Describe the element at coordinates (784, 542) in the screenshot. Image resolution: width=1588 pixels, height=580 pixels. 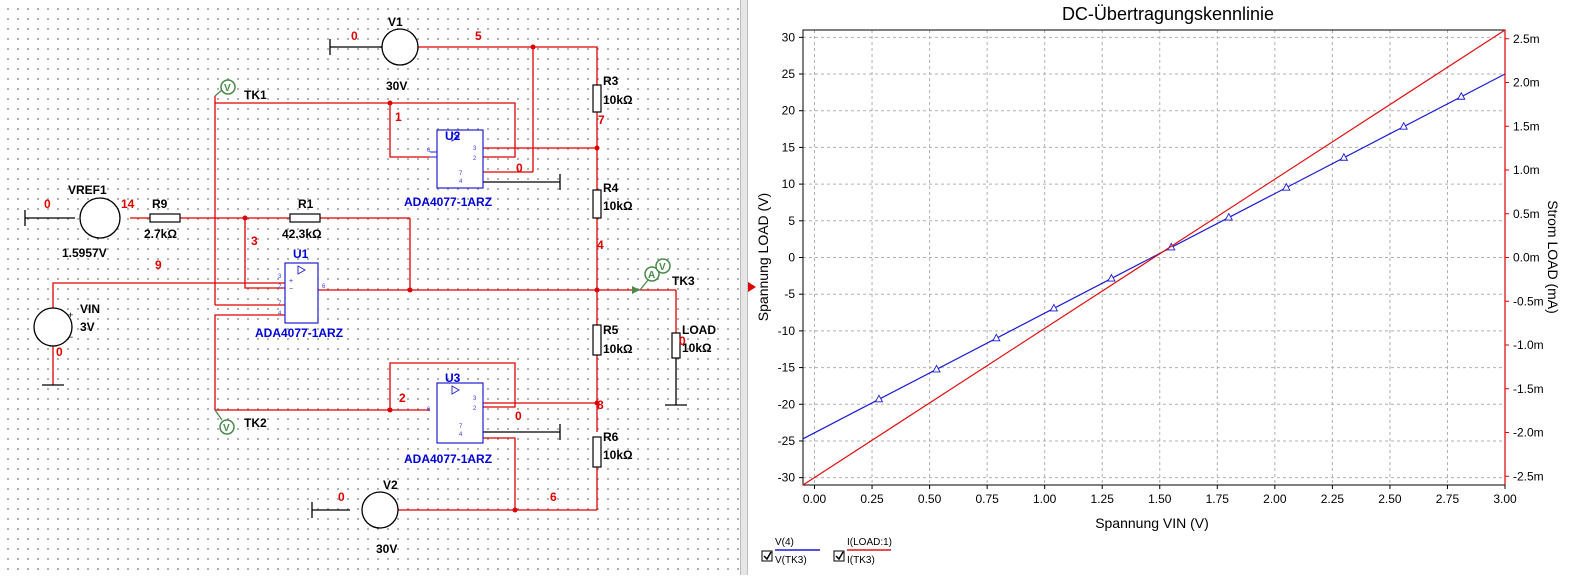
I see `svg-text: V(4)` at that location.